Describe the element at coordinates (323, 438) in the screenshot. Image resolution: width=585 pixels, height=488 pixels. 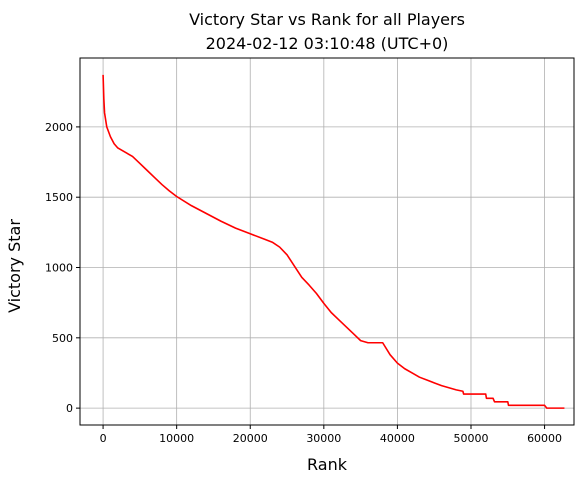
I see `x-tick-label: 30000` at that location.